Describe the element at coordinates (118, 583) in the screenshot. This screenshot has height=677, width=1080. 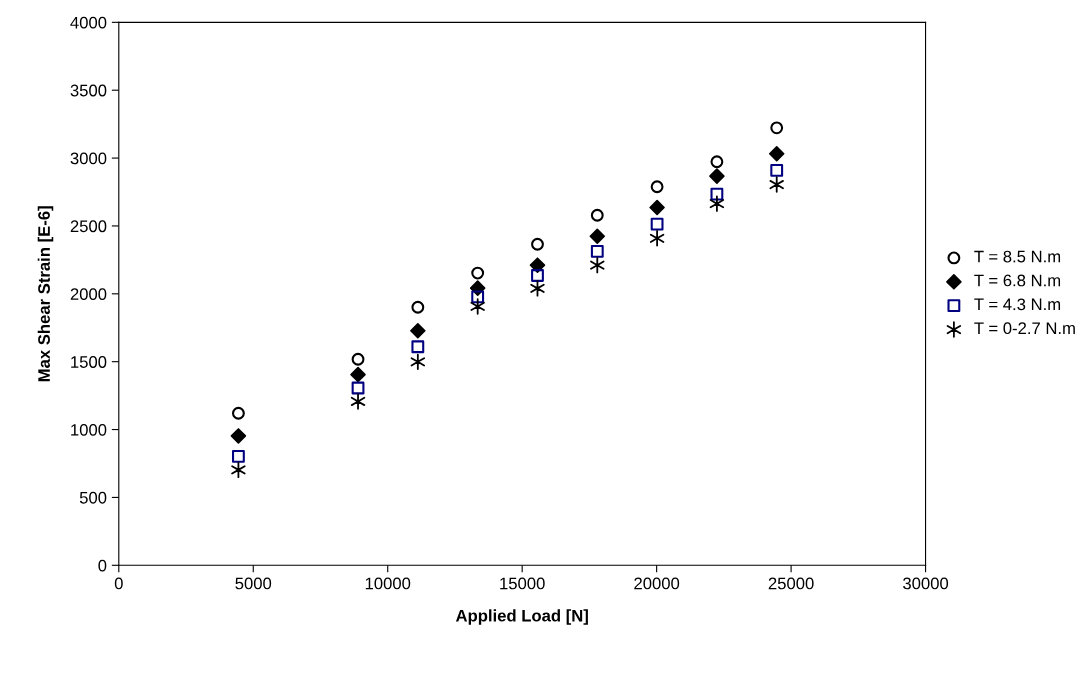
I see `x-tick-label: 0` at that location.